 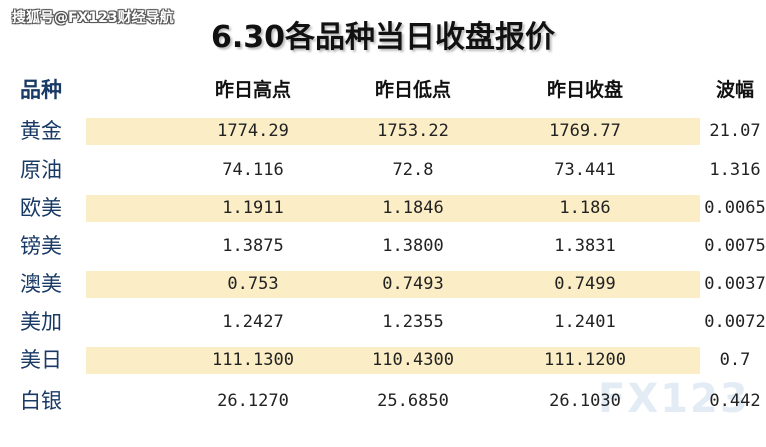 What do you see at coordinates (41, 131) in the screenshot?
I see `row-label: 黄金` at bounding box center [41, 131].